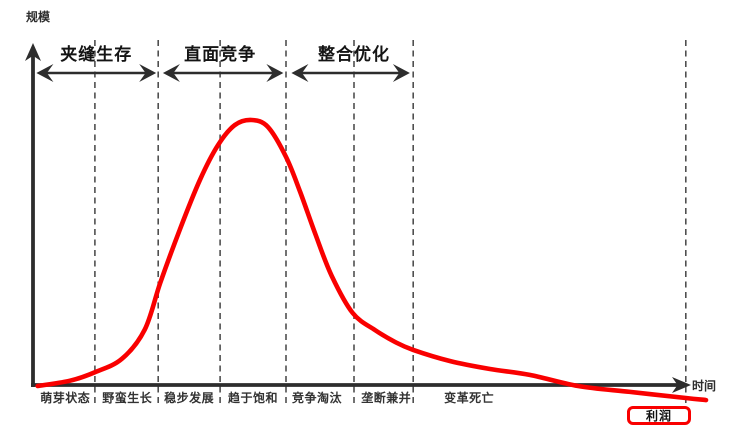 The image size is (730, 432). Describe the element at coordinates (317, 398) in the screenshot. I see `stage-label: 竞争淘汰` at that location.